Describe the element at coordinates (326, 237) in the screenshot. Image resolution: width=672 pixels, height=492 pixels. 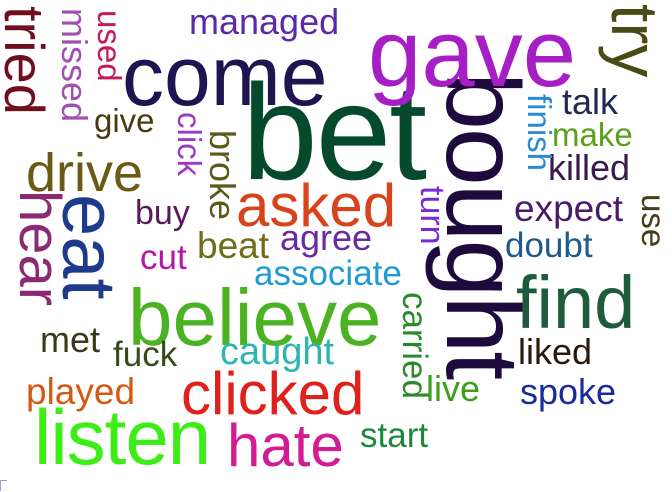
I see `word-agree: agree` at that location.